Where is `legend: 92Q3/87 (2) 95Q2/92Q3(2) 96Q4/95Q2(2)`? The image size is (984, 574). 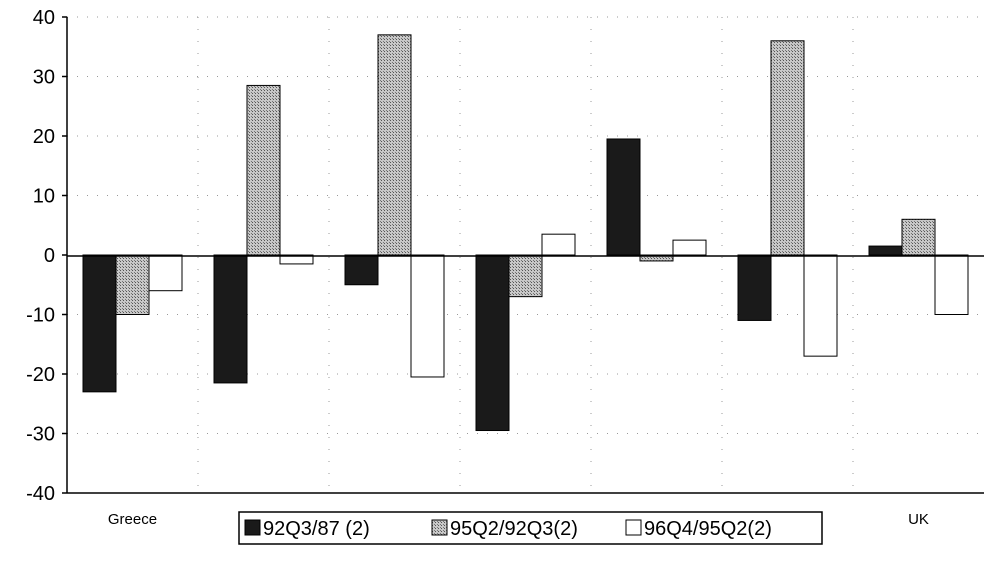
legend: 92Q3/87 (2) 95Q2/92Q3(2) 96Q4/95Q2(2) is located at coordinates (530, 528).